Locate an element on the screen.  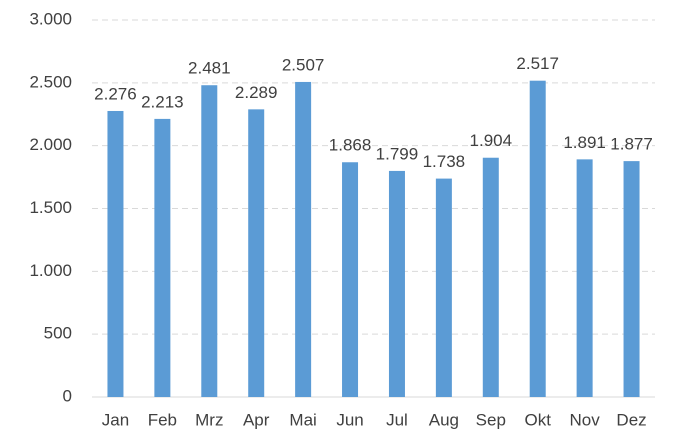
x-tick-label: Jul is located at coordinates (397, 419).